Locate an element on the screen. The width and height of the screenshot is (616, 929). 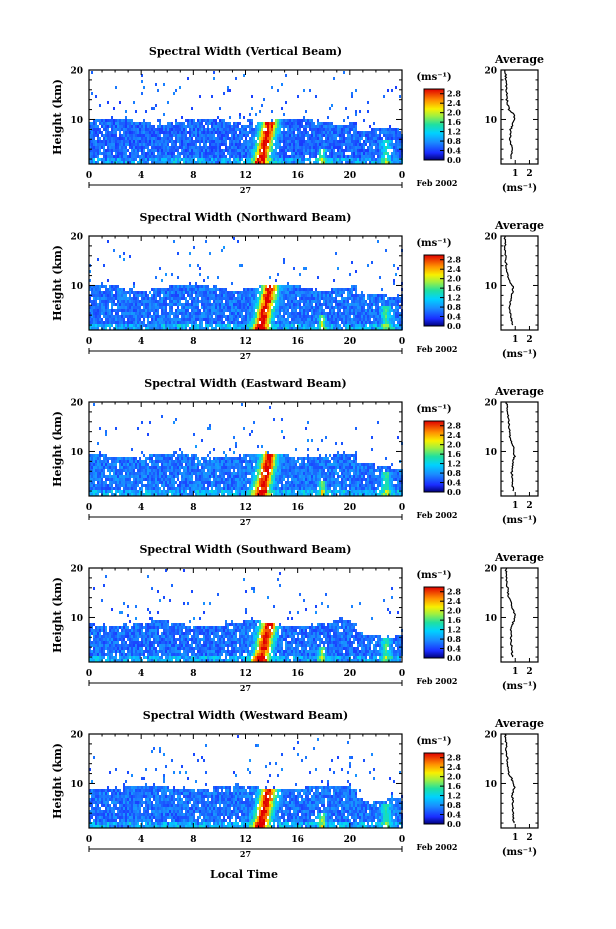
x-tick-label: 0 is located at coordinates (89, 176).